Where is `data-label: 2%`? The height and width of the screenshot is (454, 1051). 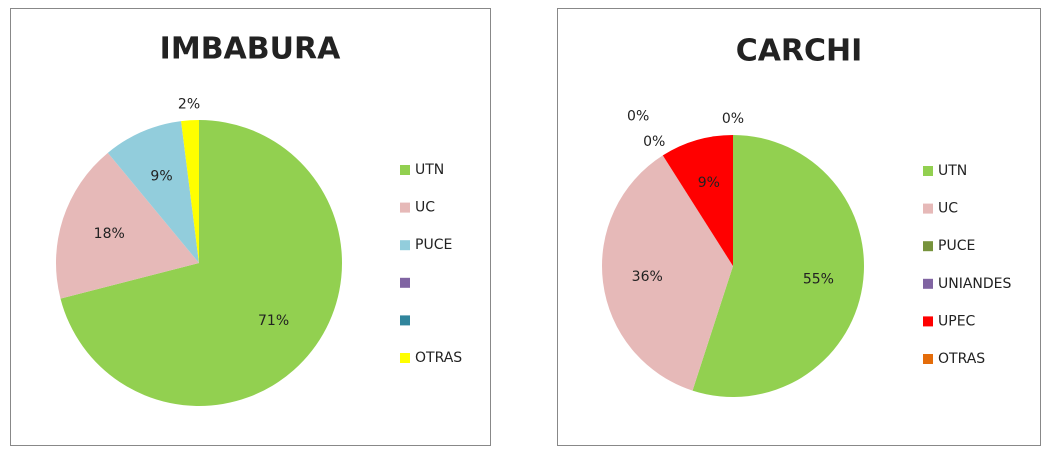
data-label: 2% is located at coordinates (189, 104).